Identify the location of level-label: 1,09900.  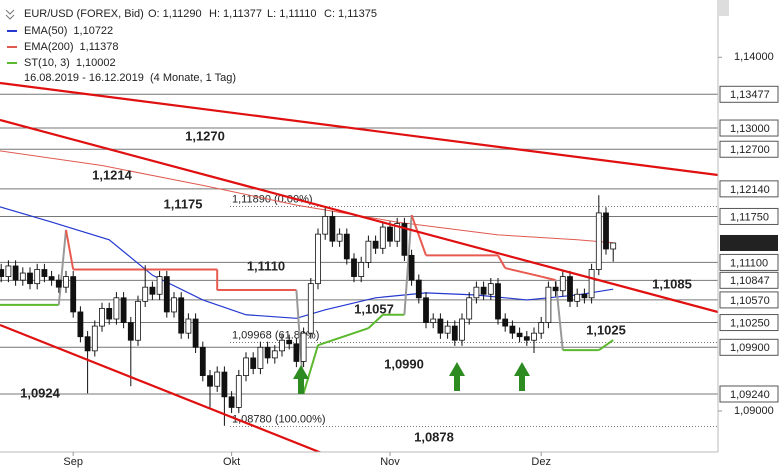
(750, 348).